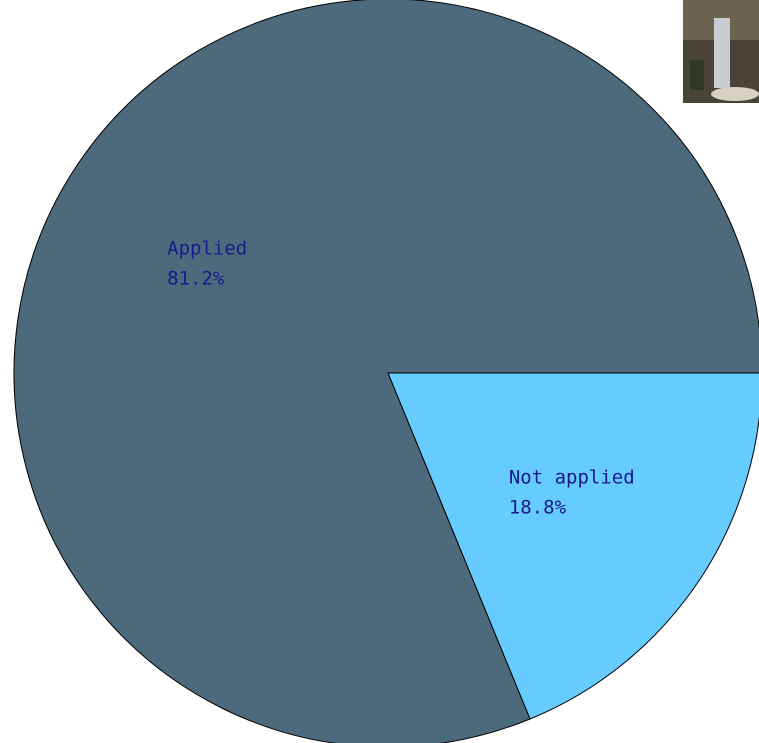  What do you see at coordinates (196, 278) in the screenshot?
I see `slice-value-label: 81.2%` at bounding box center [196, 278].